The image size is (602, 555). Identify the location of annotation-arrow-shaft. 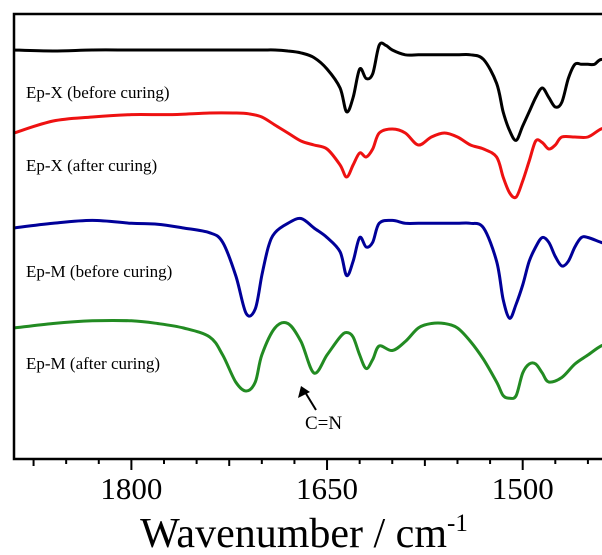
(310, 401).